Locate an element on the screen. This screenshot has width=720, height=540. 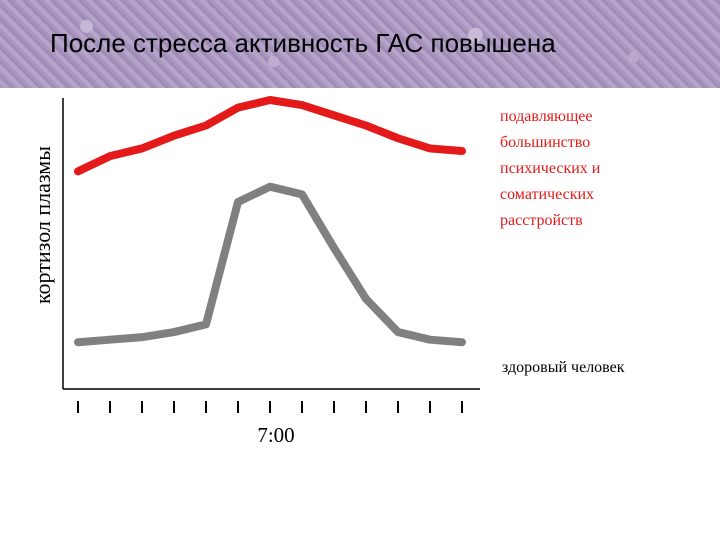
y-axis-label: кортизол плазмы is located at coordinates (42, 225).